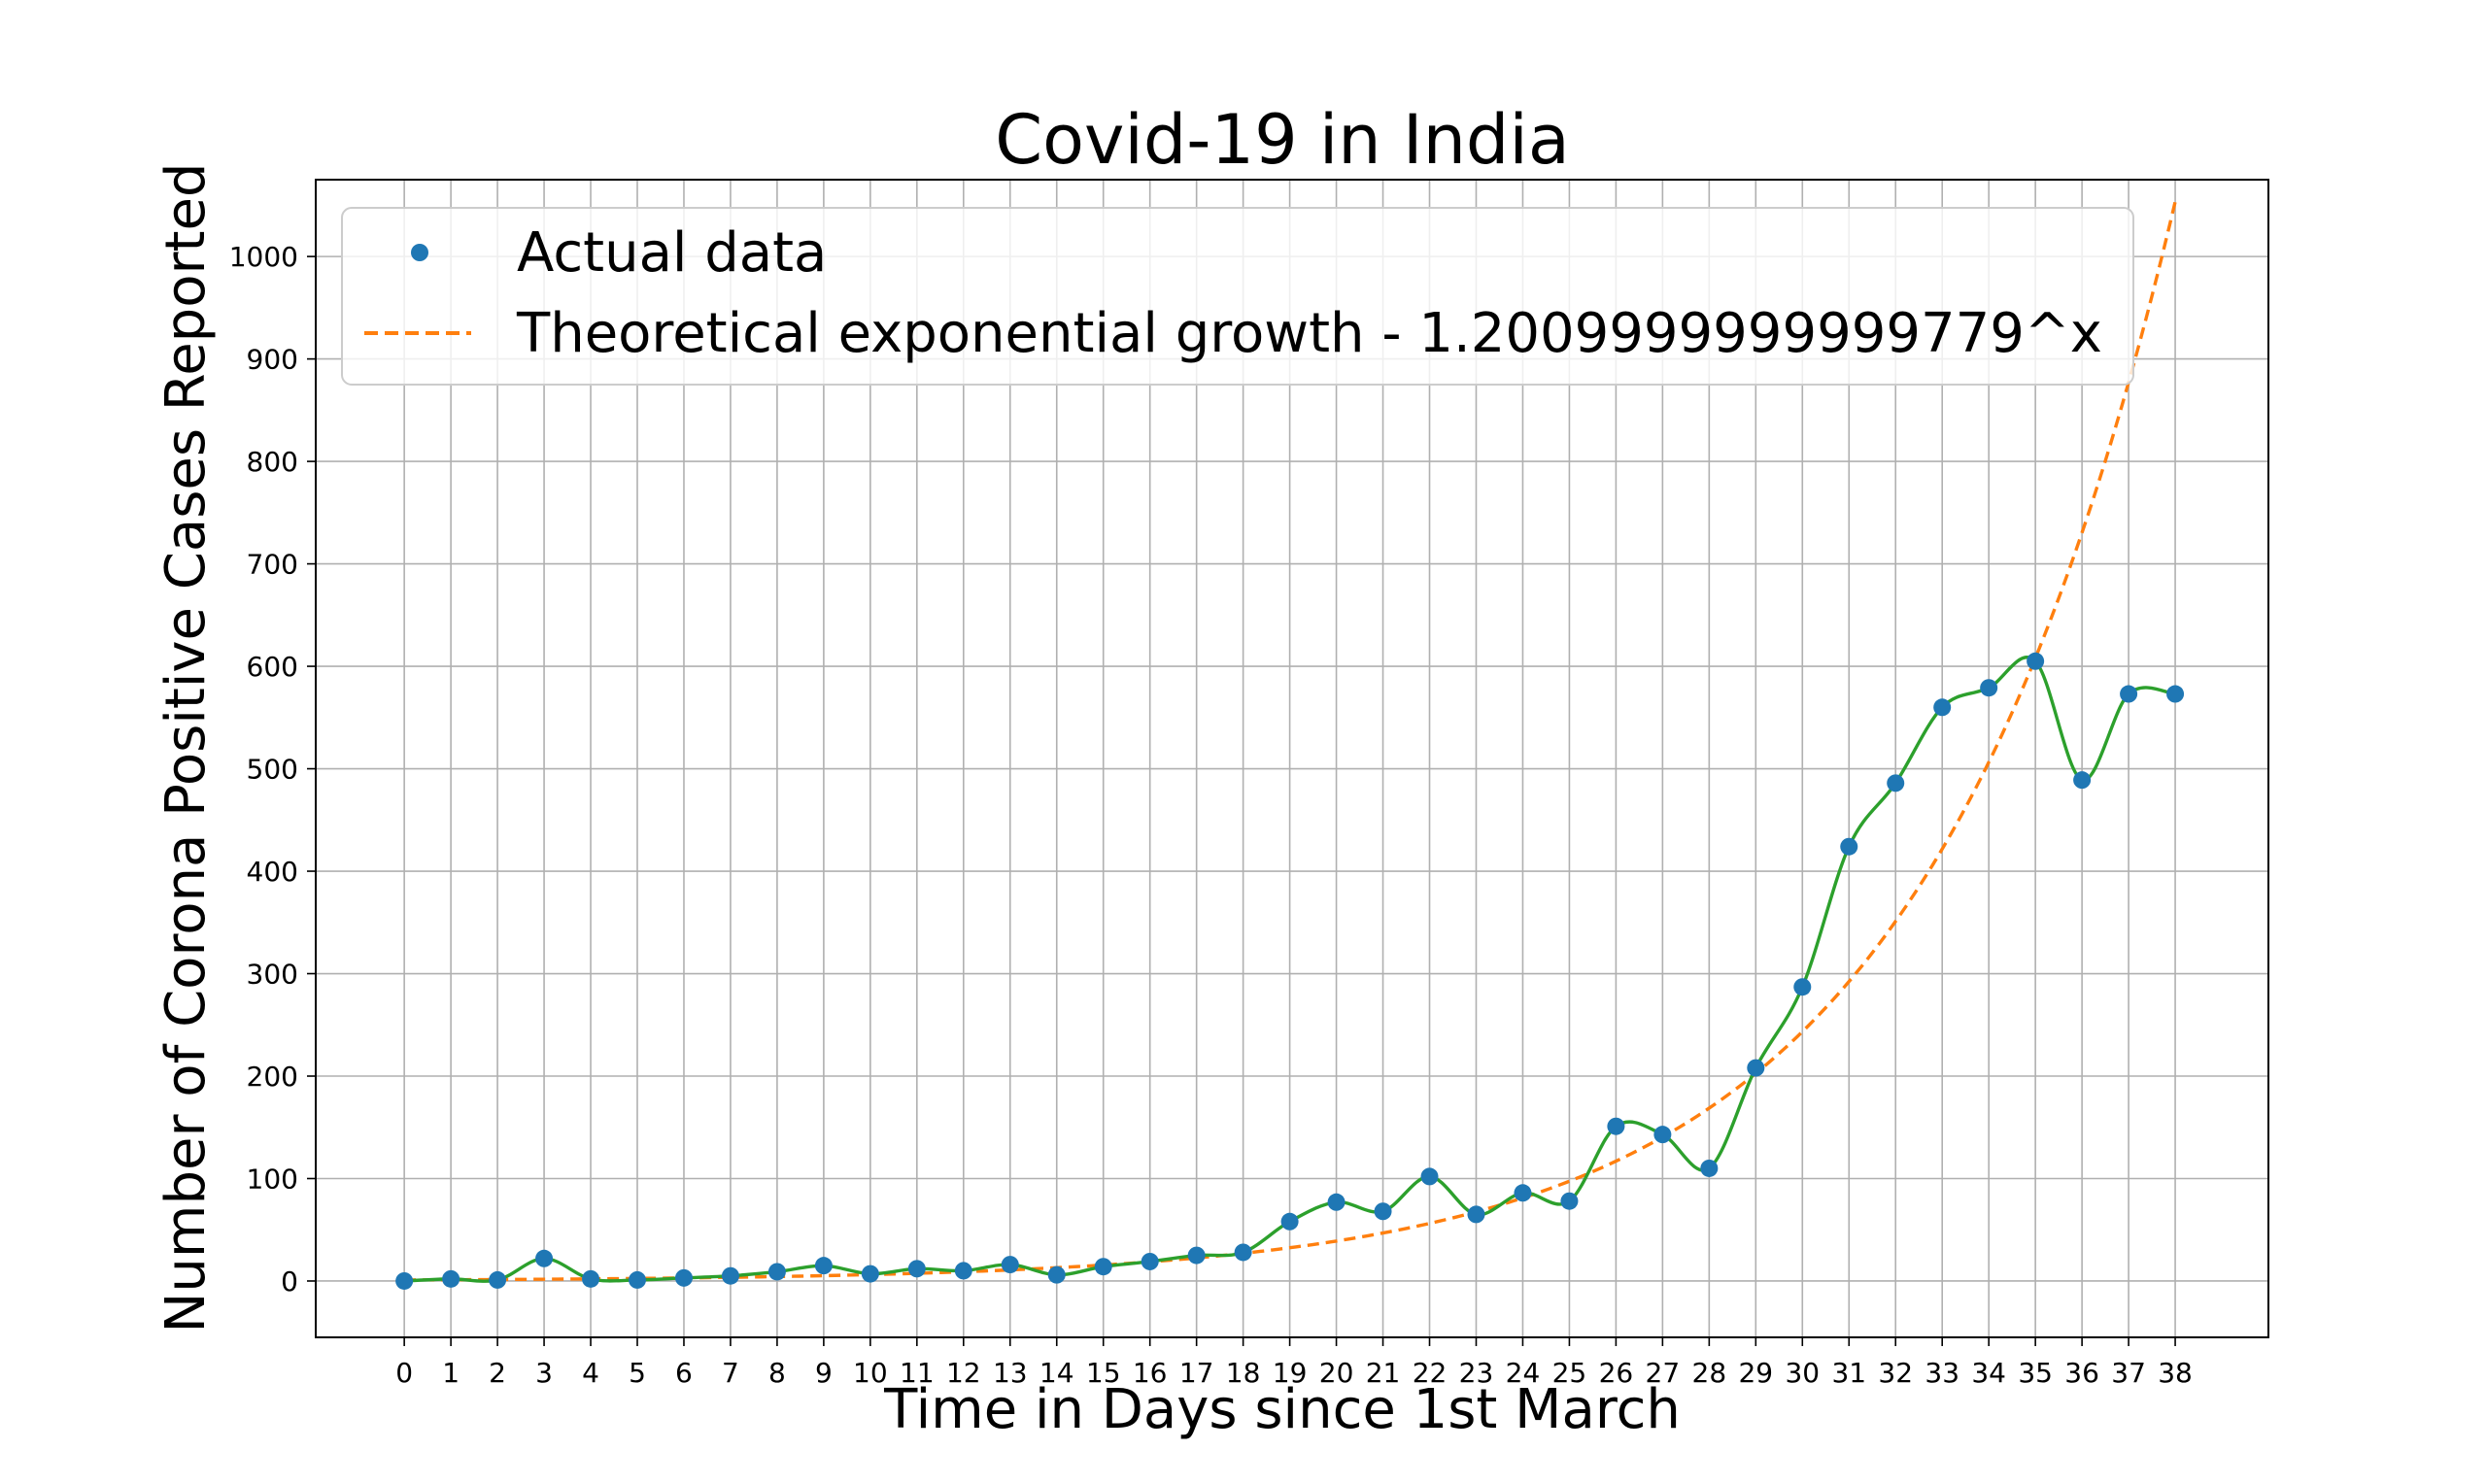 Image resolution: width=2487 pixels, height=1484 pixels. Describe the element at coordinates (451, 1373) in the screenshot. I see `x-tick-label: 1` at that location.